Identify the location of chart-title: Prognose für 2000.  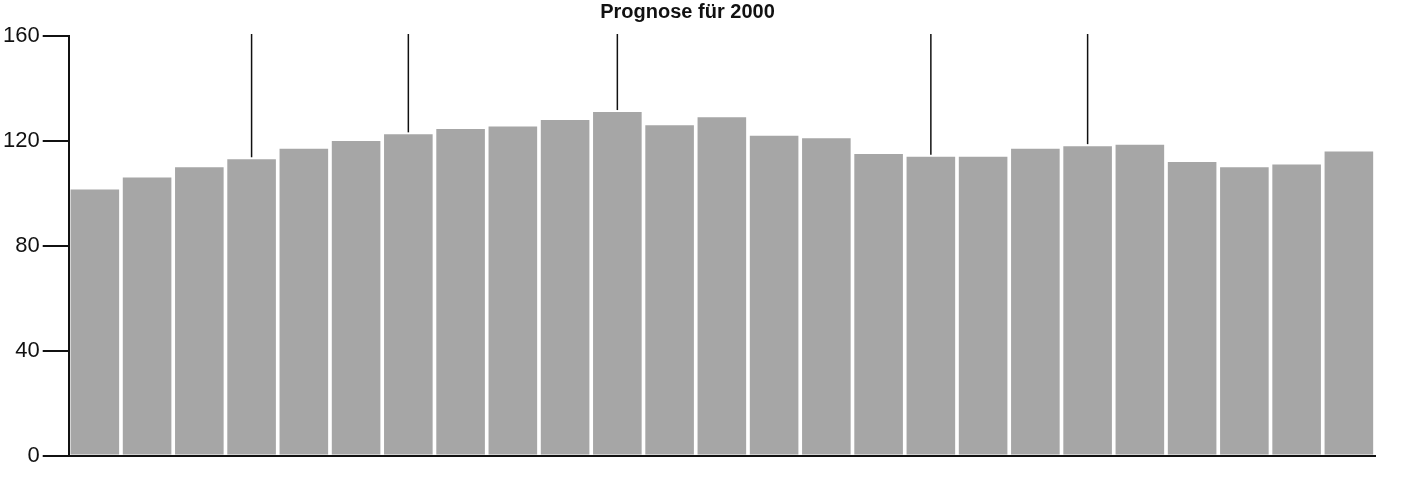
(687, 11).